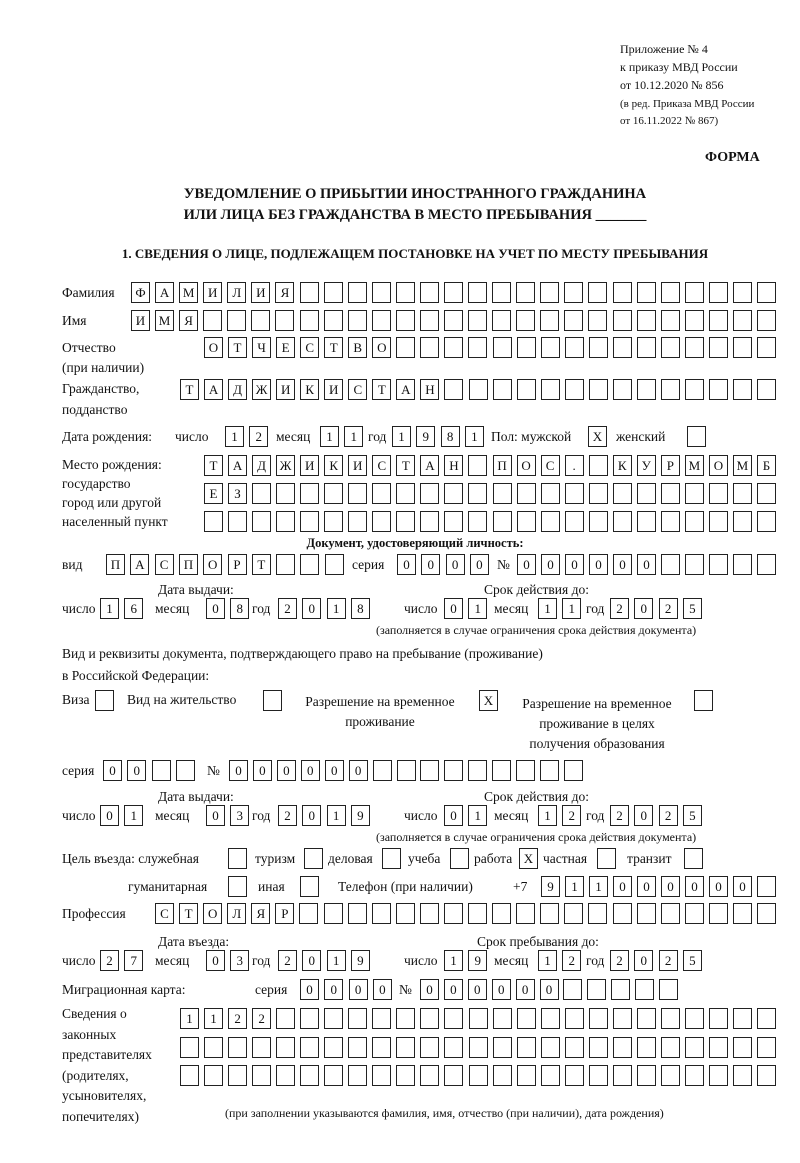  What do you see at coordinates (426, 436) in the screenshot?
I see `birth-year-box: 9` at bounding box center [426, 436].